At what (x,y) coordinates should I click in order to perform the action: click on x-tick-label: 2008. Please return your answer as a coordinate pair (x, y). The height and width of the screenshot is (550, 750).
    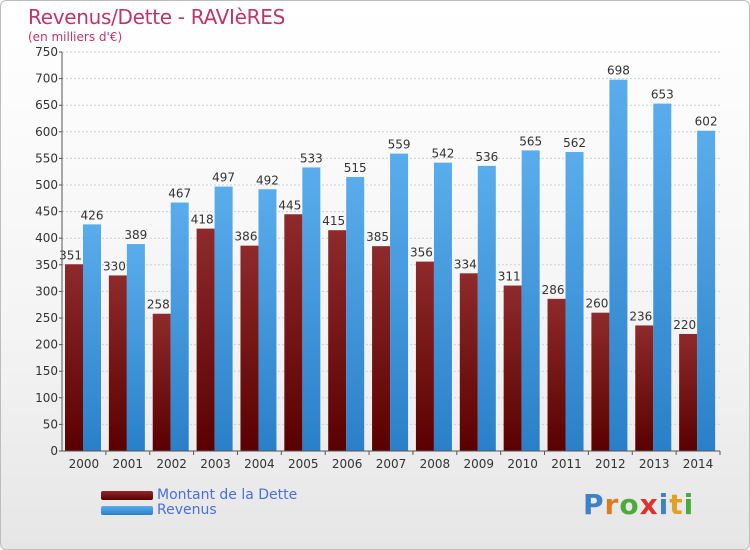
    Looking at the image, I should click on (435, 464).